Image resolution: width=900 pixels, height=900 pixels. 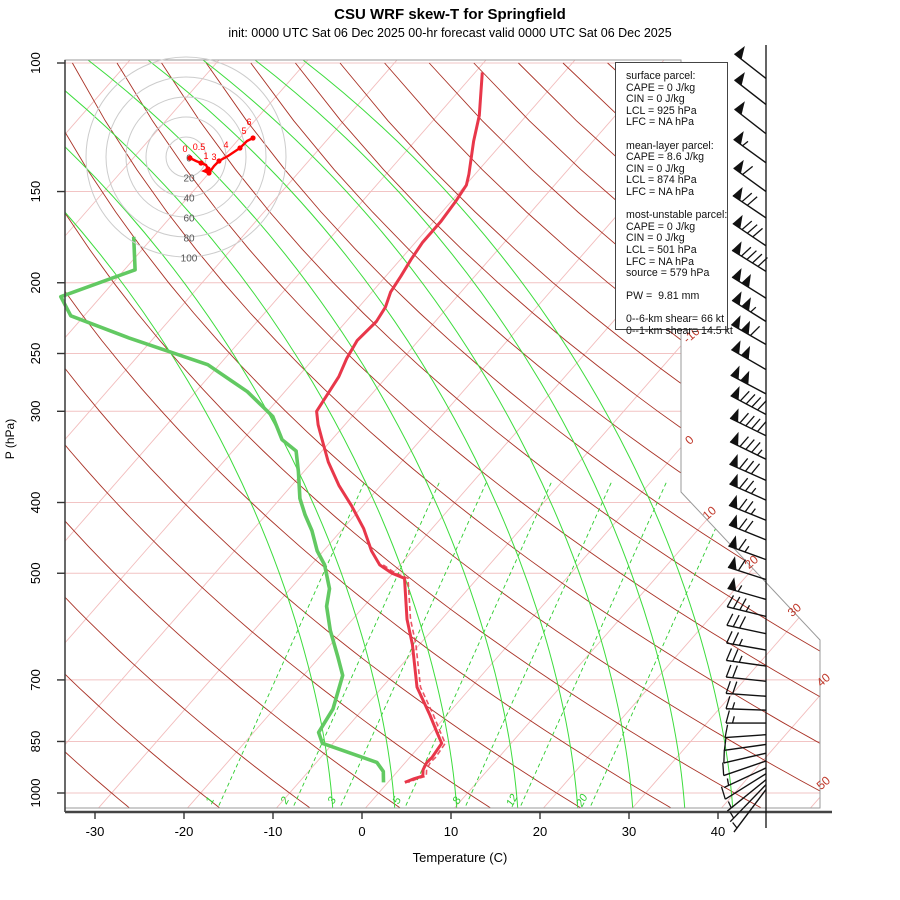 I want to click on info-box-line: surface parcel:, so click(x=661, y=76).